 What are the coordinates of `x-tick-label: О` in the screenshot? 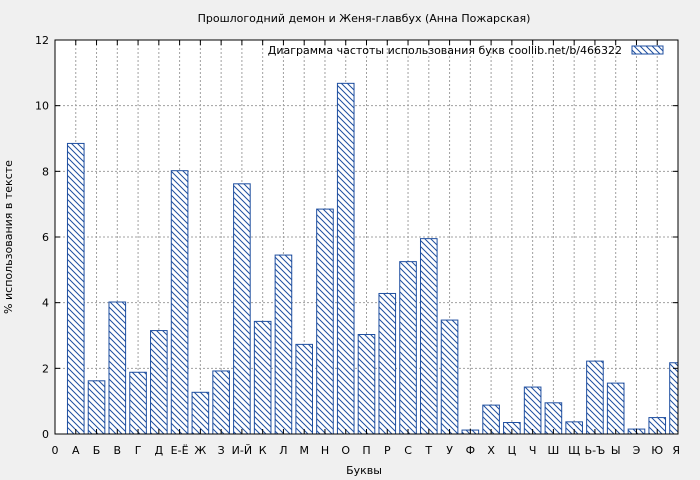 It's located at (345, 450).